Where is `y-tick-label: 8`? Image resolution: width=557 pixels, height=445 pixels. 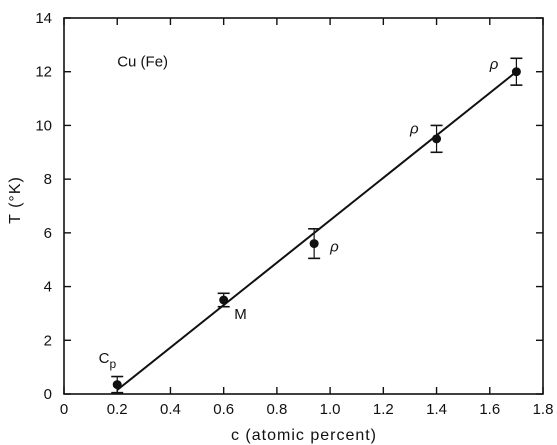
y-tick-label: 8 is located at coordinates (48, 179).